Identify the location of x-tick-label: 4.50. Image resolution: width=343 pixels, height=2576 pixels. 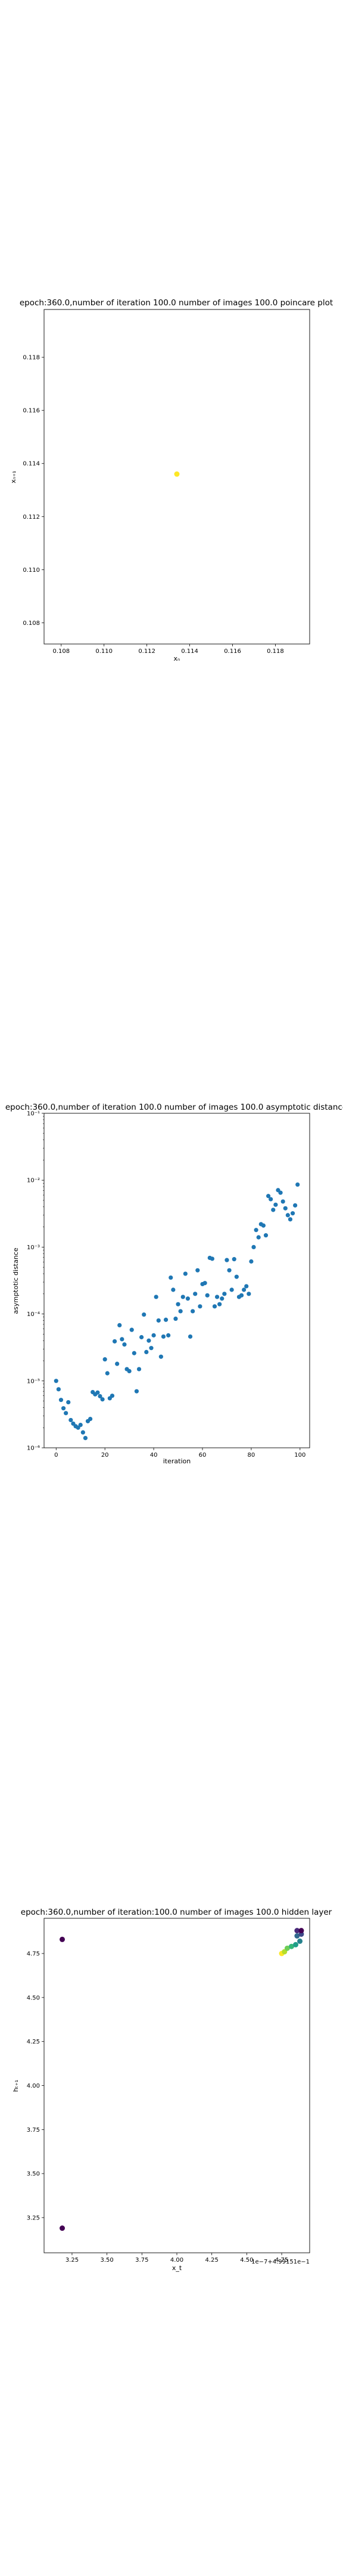
(246, 2260).